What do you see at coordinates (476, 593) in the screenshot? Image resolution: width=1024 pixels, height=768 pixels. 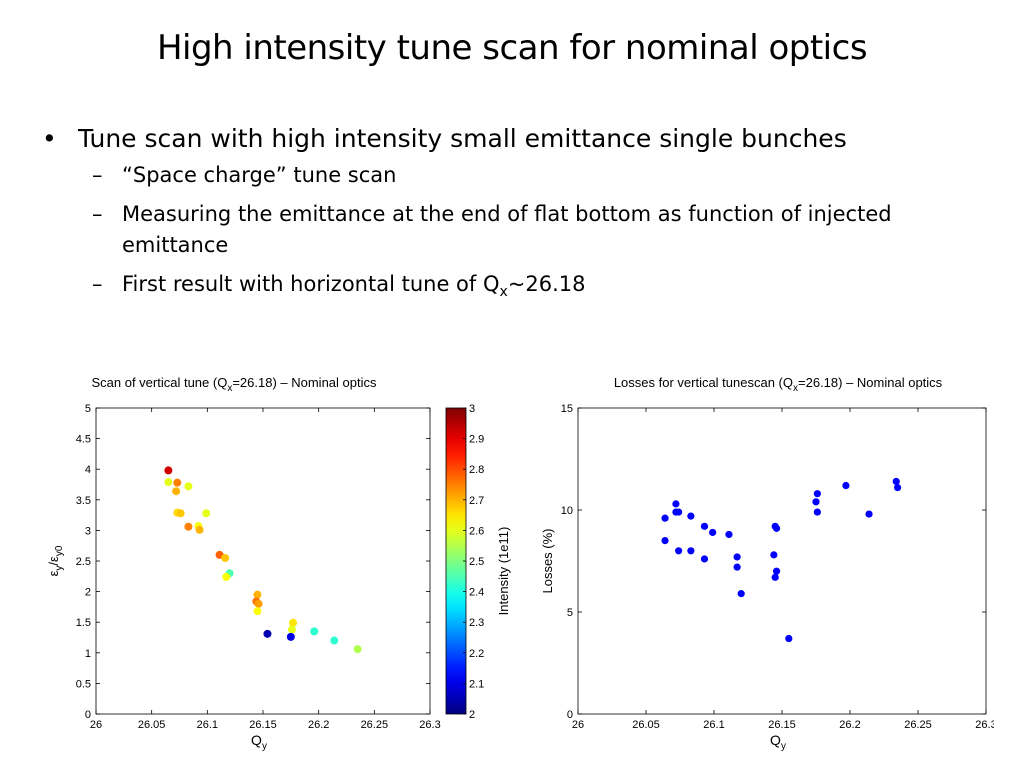 I see `colorbar-tick-label: 2.4` at bounding box center [476, 593].